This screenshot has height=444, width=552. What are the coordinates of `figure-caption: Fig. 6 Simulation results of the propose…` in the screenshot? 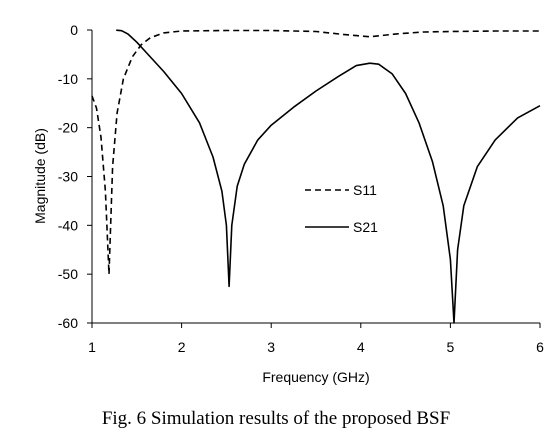 It's located at (276, 418).